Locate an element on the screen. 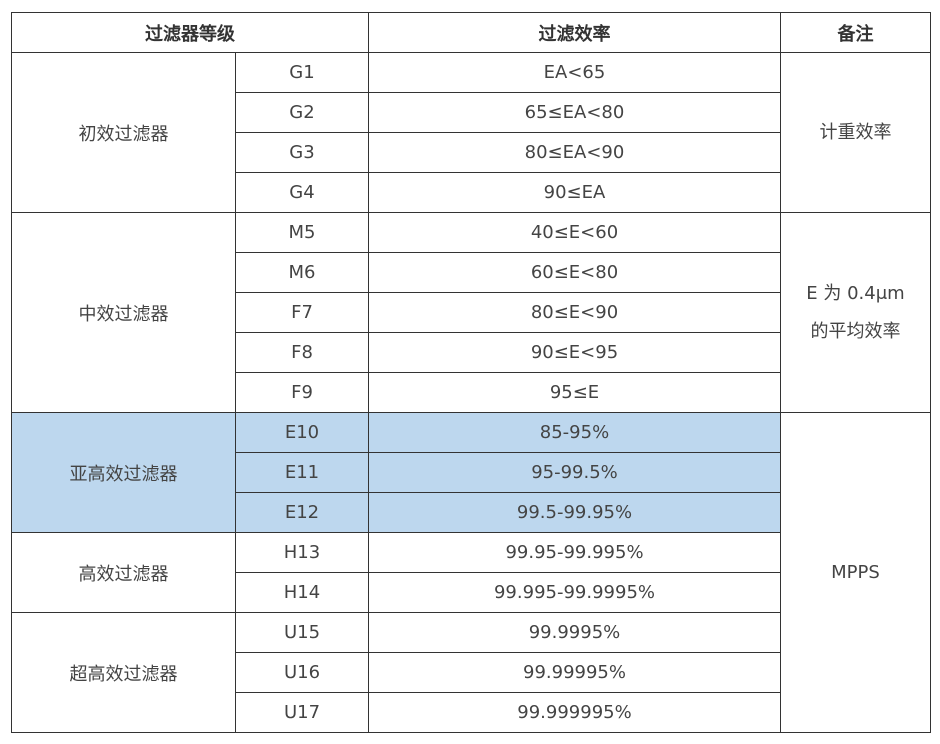 Image resolution: width=940 pixels, height=744 pixels. grade-cell: H13 is located at coordinates (302, 552).